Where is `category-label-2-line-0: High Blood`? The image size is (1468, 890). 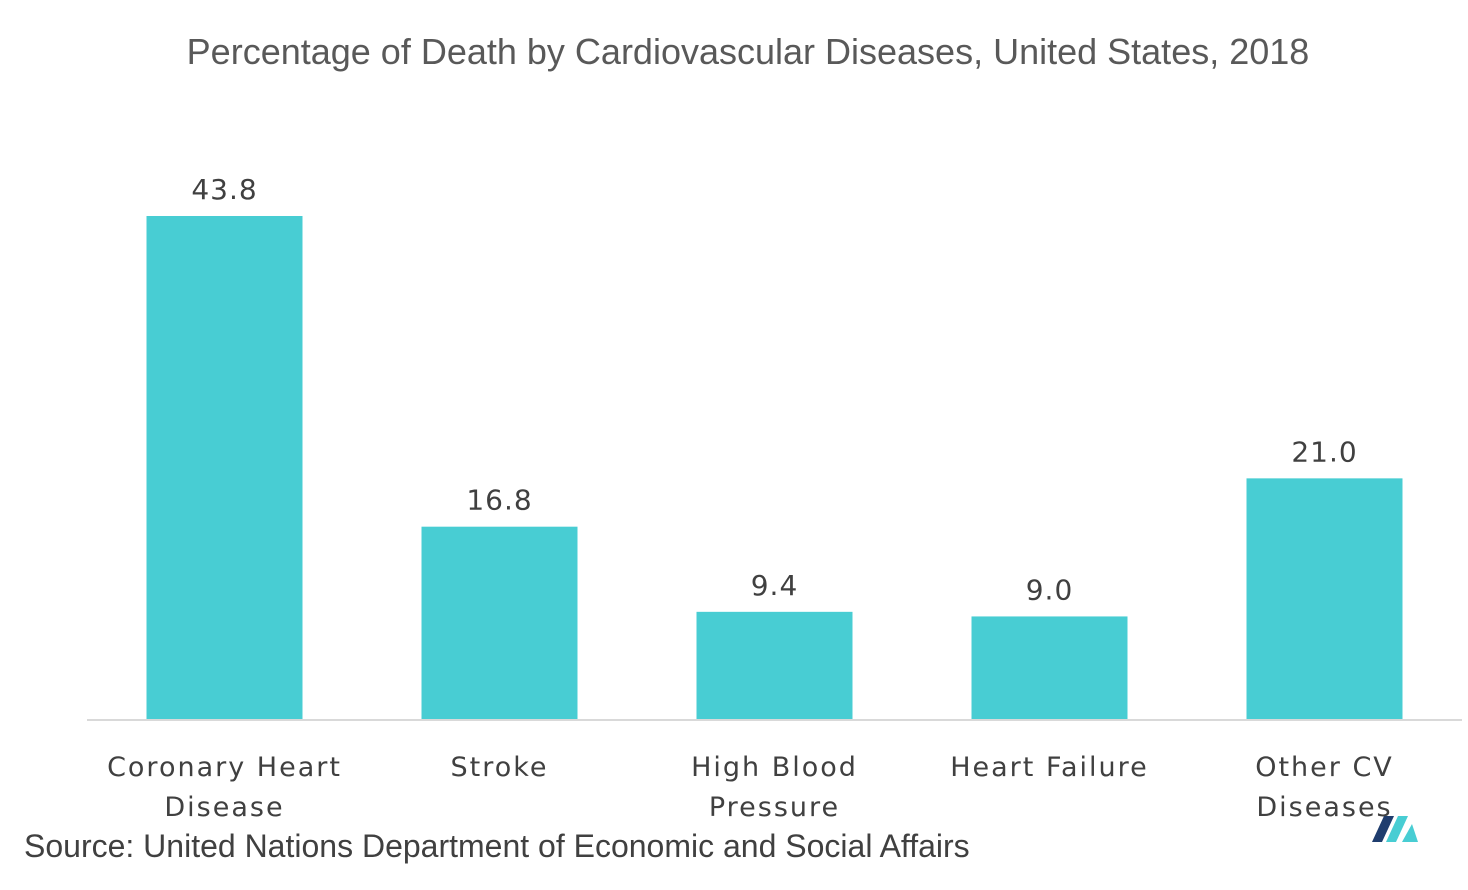 category-label-2-line-0: High Blood is located at coordinates (774, 767).